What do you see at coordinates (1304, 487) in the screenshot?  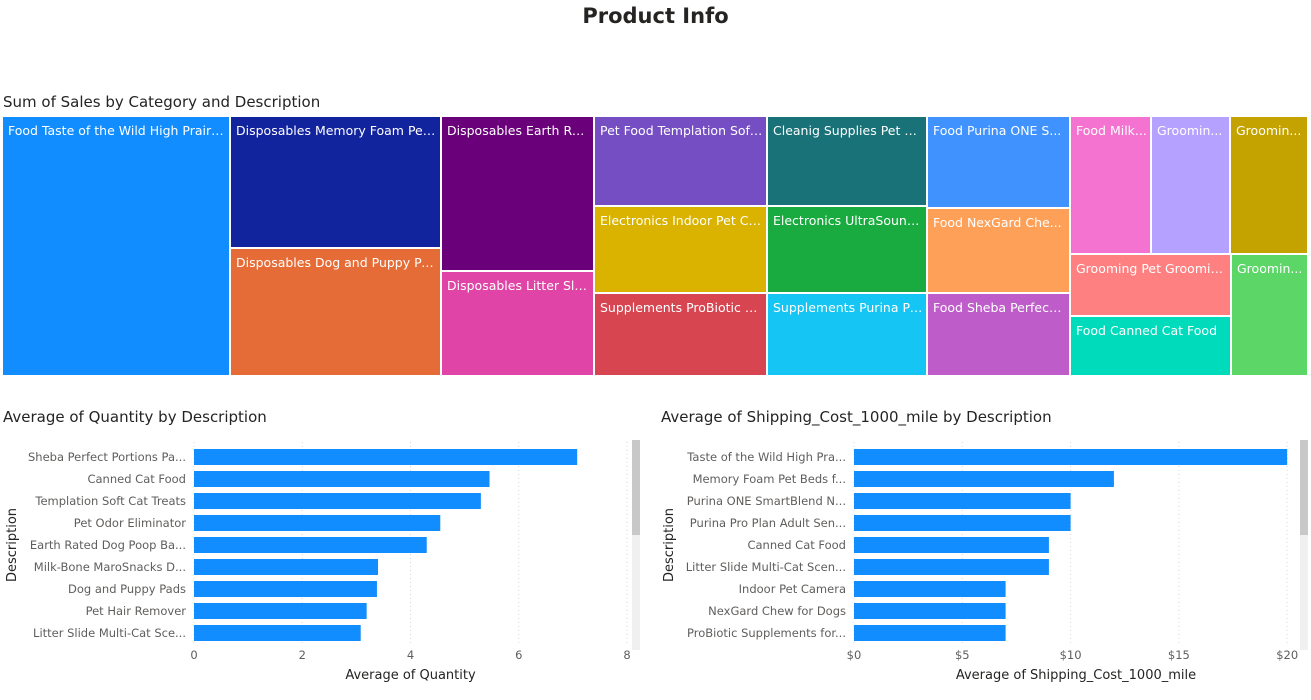 I see `shipping-chart-scrollbar` at bounding box center [1304, 487].